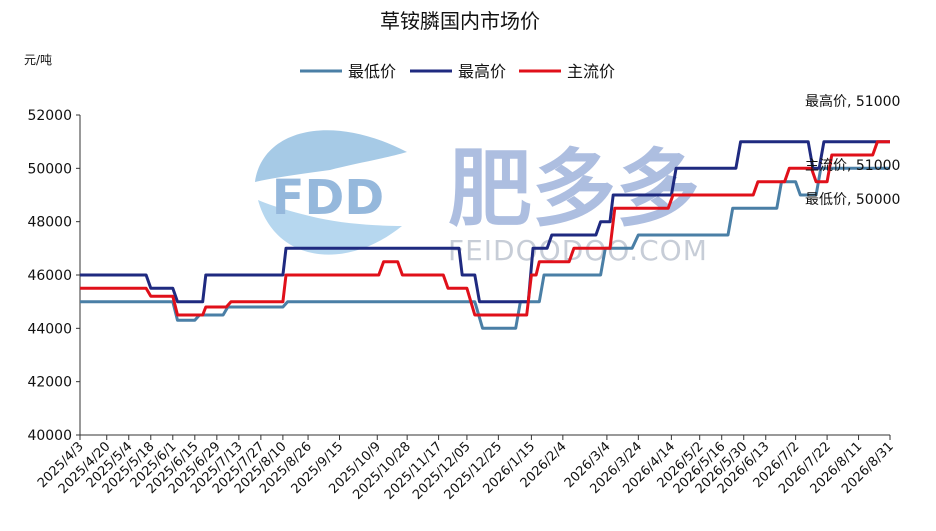 This screenshot has width=936, height=531. I want to click on legend-label: 最高价, so click(482, 71).